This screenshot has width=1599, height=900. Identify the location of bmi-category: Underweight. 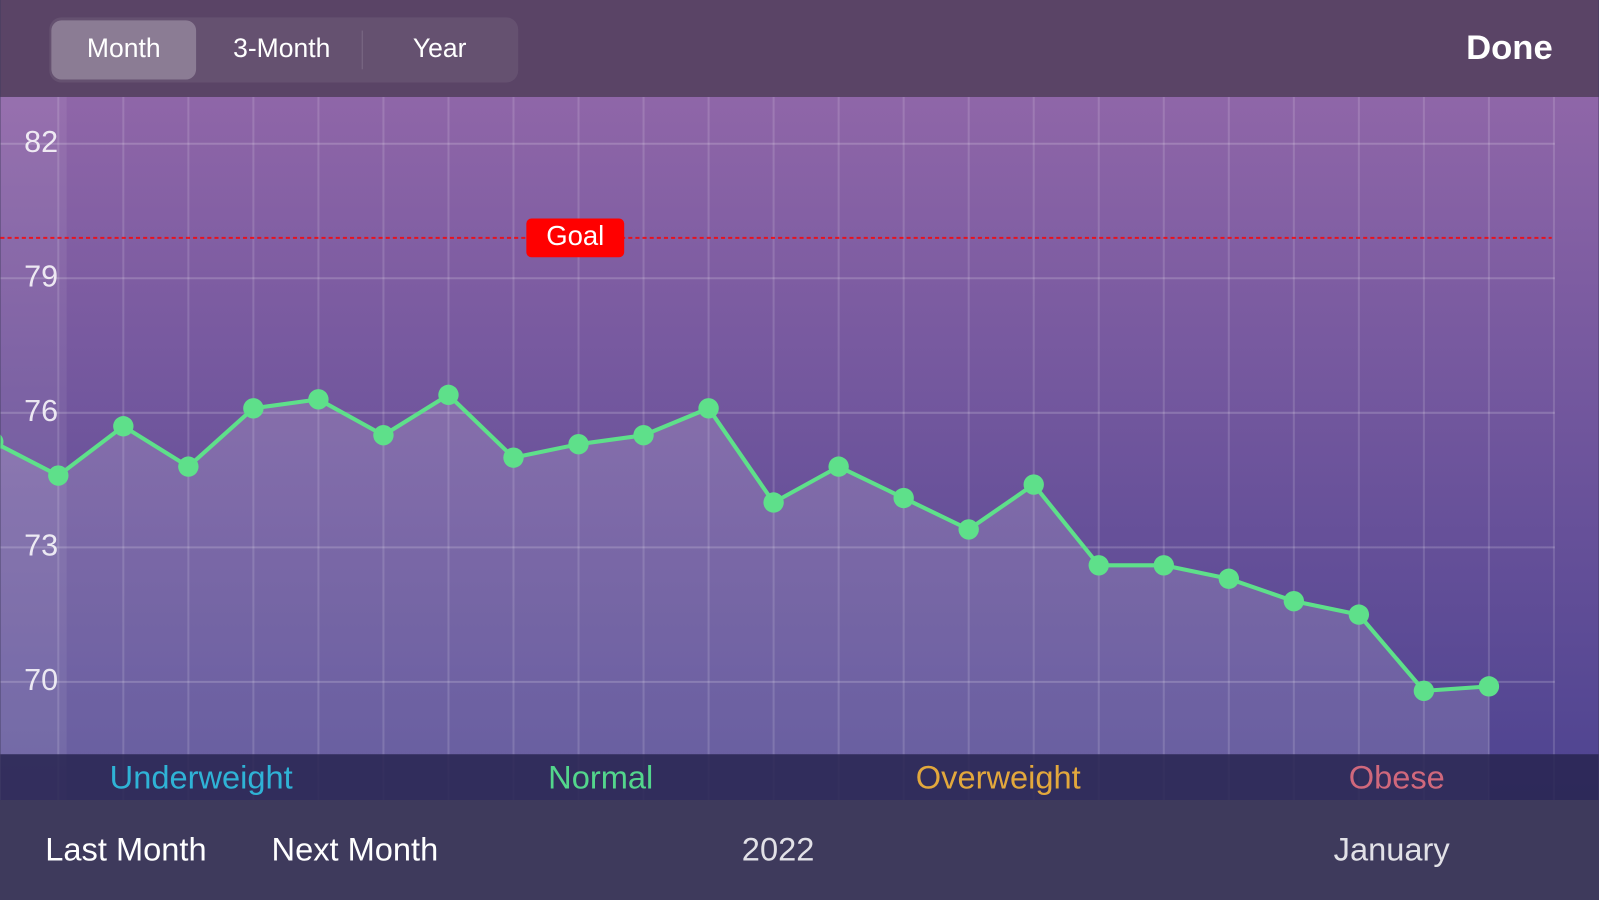
(201, 776).